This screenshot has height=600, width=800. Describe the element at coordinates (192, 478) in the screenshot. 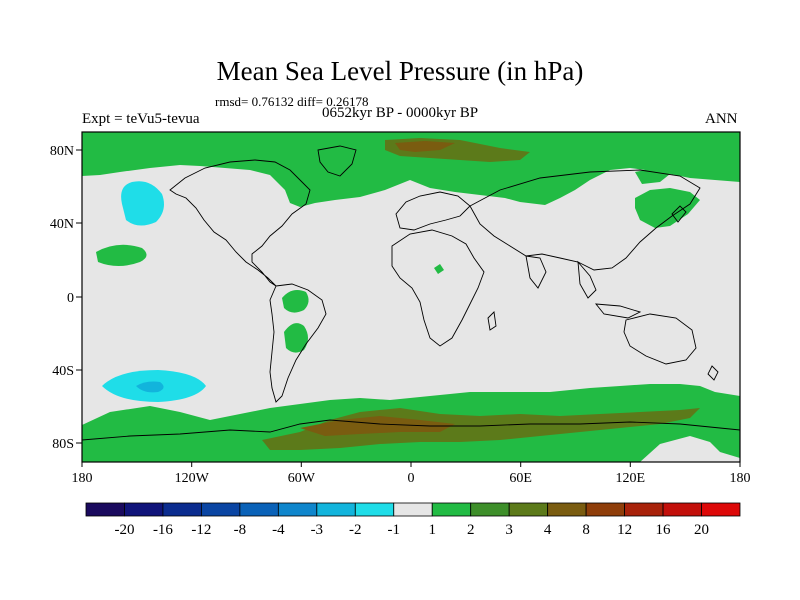

I see `lon-label-120w: 120W` at that location.